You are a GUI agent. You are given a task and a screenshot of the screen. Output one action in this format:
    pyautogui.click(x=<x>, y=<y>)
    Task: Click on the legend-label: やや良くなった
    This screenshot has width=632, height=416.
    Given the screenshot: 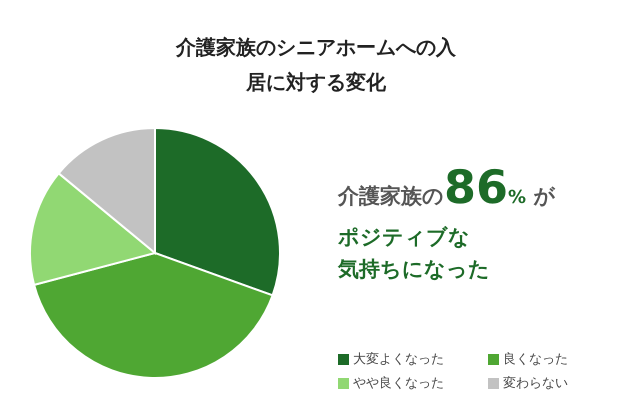 What is the action you would take?
    pyautogui.click(x=398, y=383)
    